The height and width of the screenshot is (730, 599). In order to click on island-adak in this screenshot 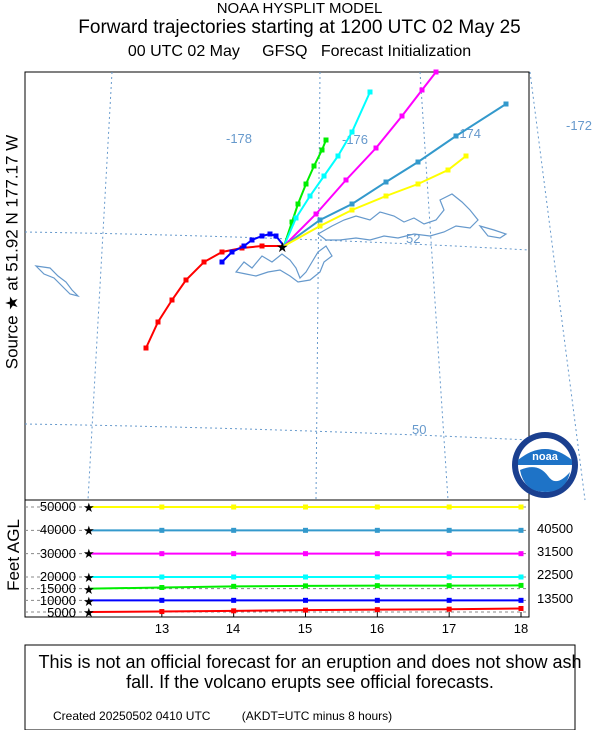, I will do `click(283, 264)`.